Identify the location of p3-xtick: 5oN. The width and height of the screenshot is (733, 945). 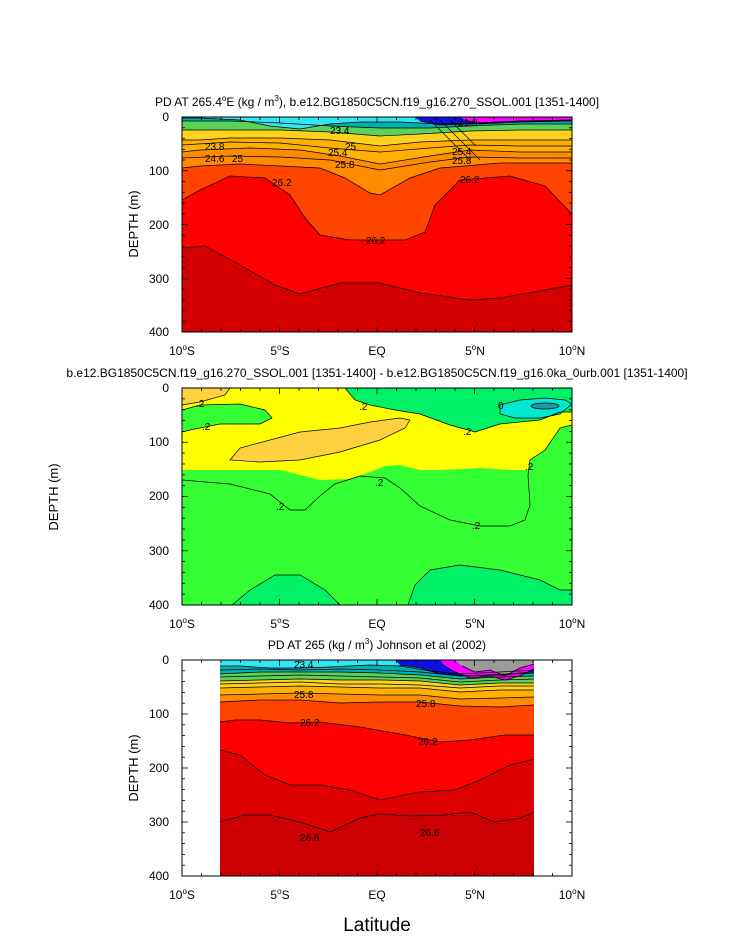
(475, 894).